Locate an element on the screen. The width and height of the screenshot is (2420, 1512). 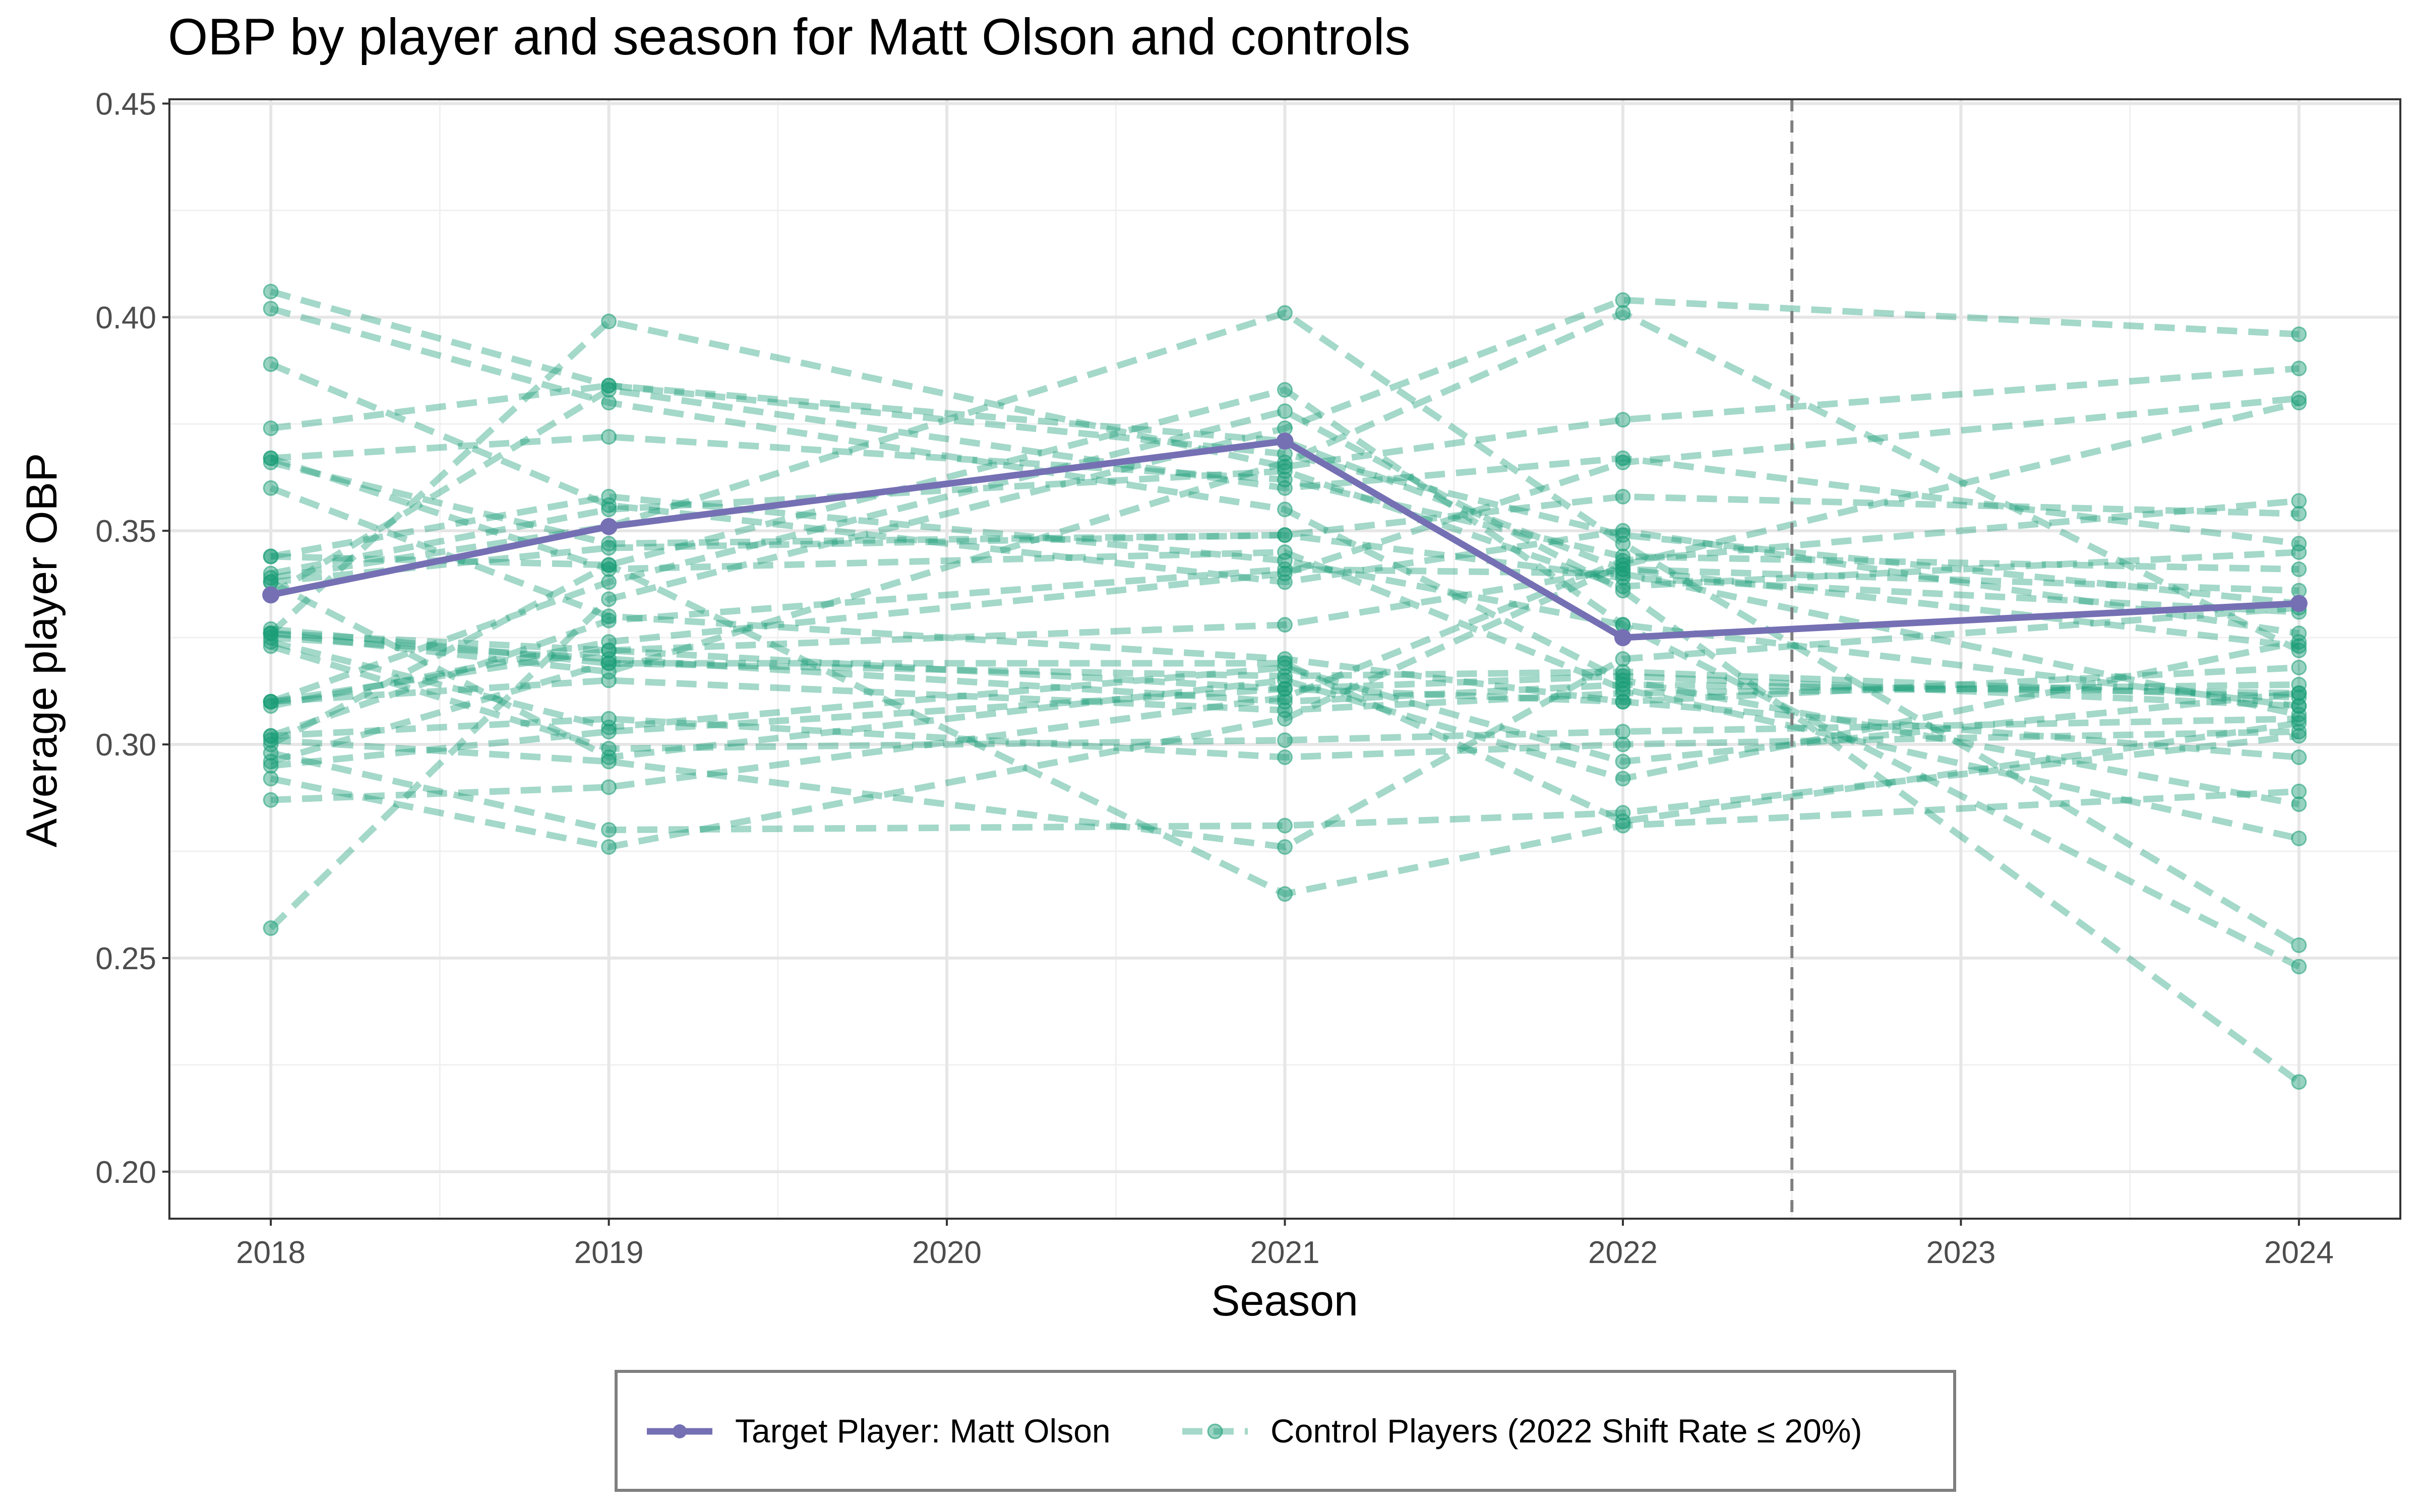
y-axis-title: Average player OBP is located at coordinates (42, 650).